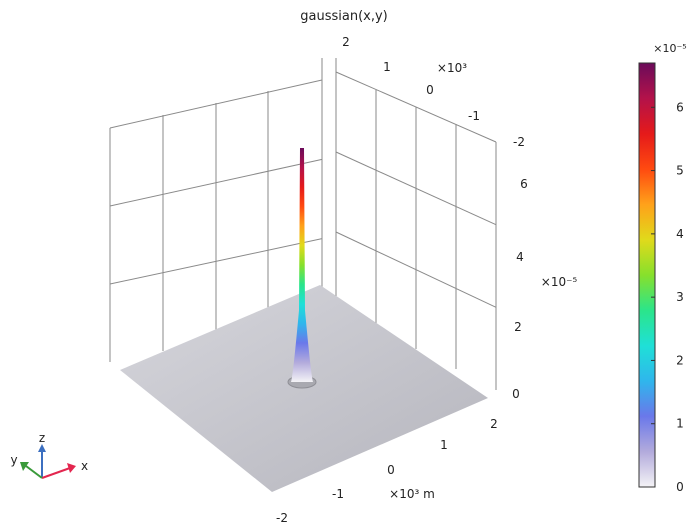 This screenshot has height=530, width=688. What do you see at coordinates (661, 278) in the screenshot?
I see `colorbar: 0 1 2 3 4 5 6` at bounding box center [661, 278].